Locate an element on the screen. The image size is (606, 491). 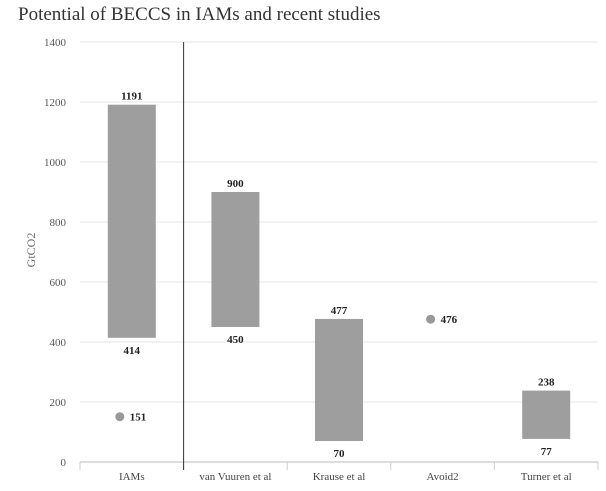
range-high-label: 1191 is located at coordinates (131, 97).